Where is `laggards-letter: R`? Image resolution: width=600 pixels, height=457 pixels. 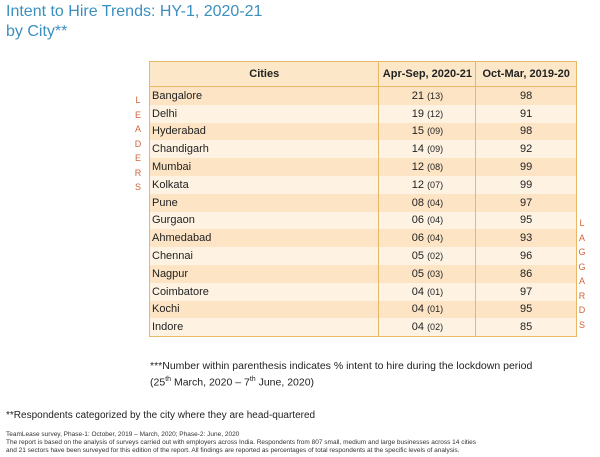
laggards-letter: R is located at coordinates (582, 295).